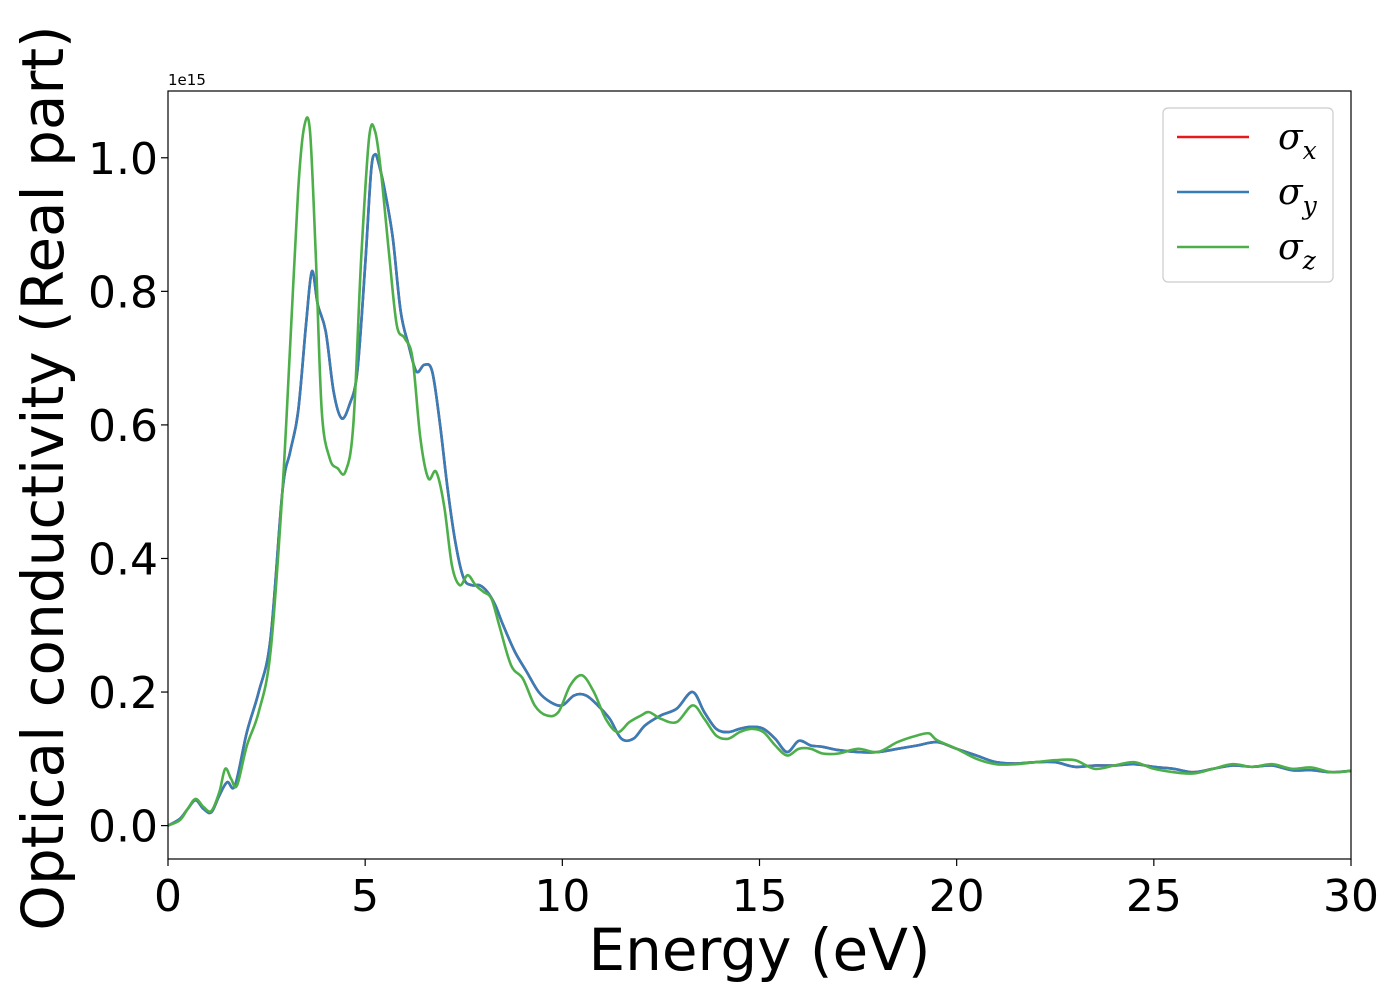 The image size is (1400, 1000). What do you see at coordinates (759, 950) in the screenshot?
I see `x-axis-title: Energy (eV)` at bounding box center [759, 950].